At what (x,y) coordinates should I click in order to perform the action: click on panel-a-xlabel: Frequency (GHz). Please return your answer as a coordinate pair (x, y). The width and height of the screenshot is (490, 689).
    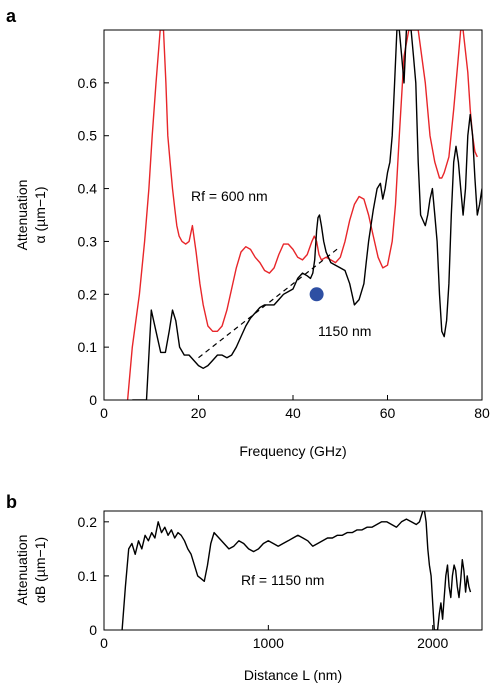
    Looking at the image, I should click on (292, 451).